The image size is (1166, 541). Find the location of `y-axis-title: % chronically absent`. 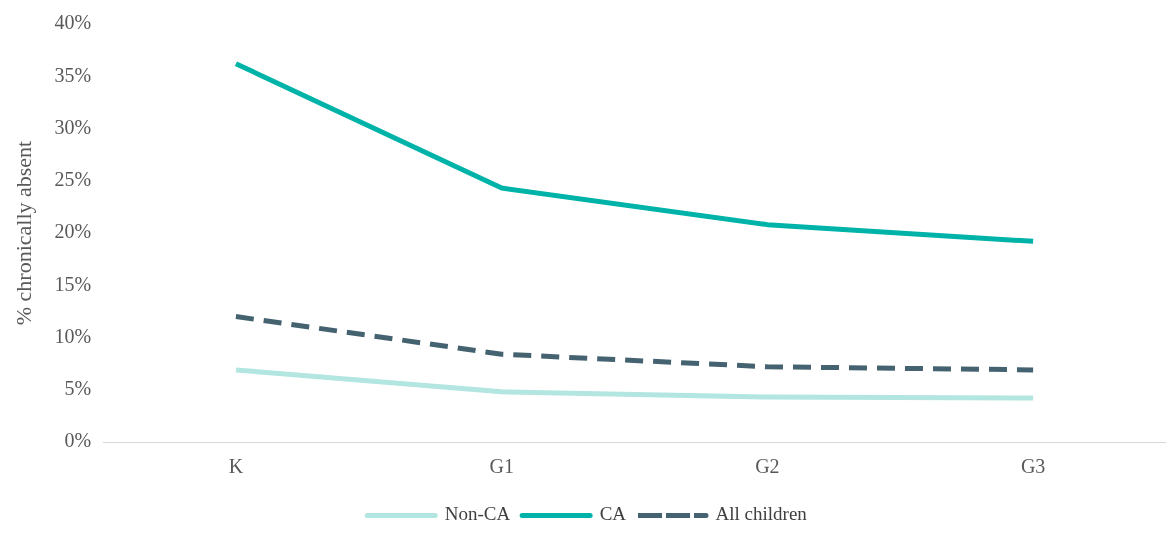

y-axis-title: % chronically absent is located at coordinates (23, 233).